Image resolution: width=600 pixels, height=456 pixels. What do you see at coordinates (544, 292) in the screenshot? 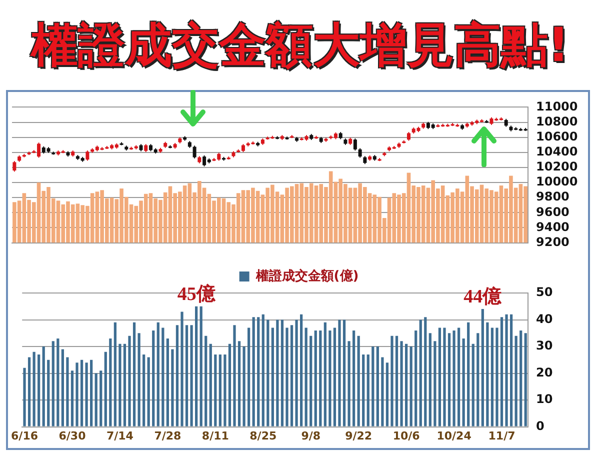
I see `y-tick-label: 50` at bounding box center [544, 292].